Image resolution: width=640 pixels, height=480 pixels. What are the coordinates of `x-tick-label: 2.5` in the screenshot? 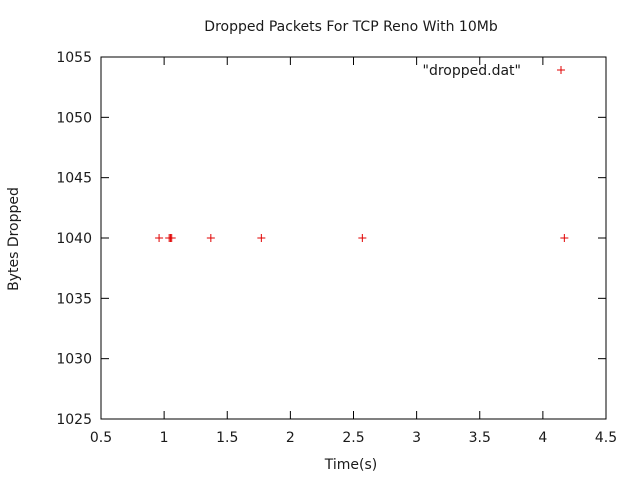 It's located at (353, 438).